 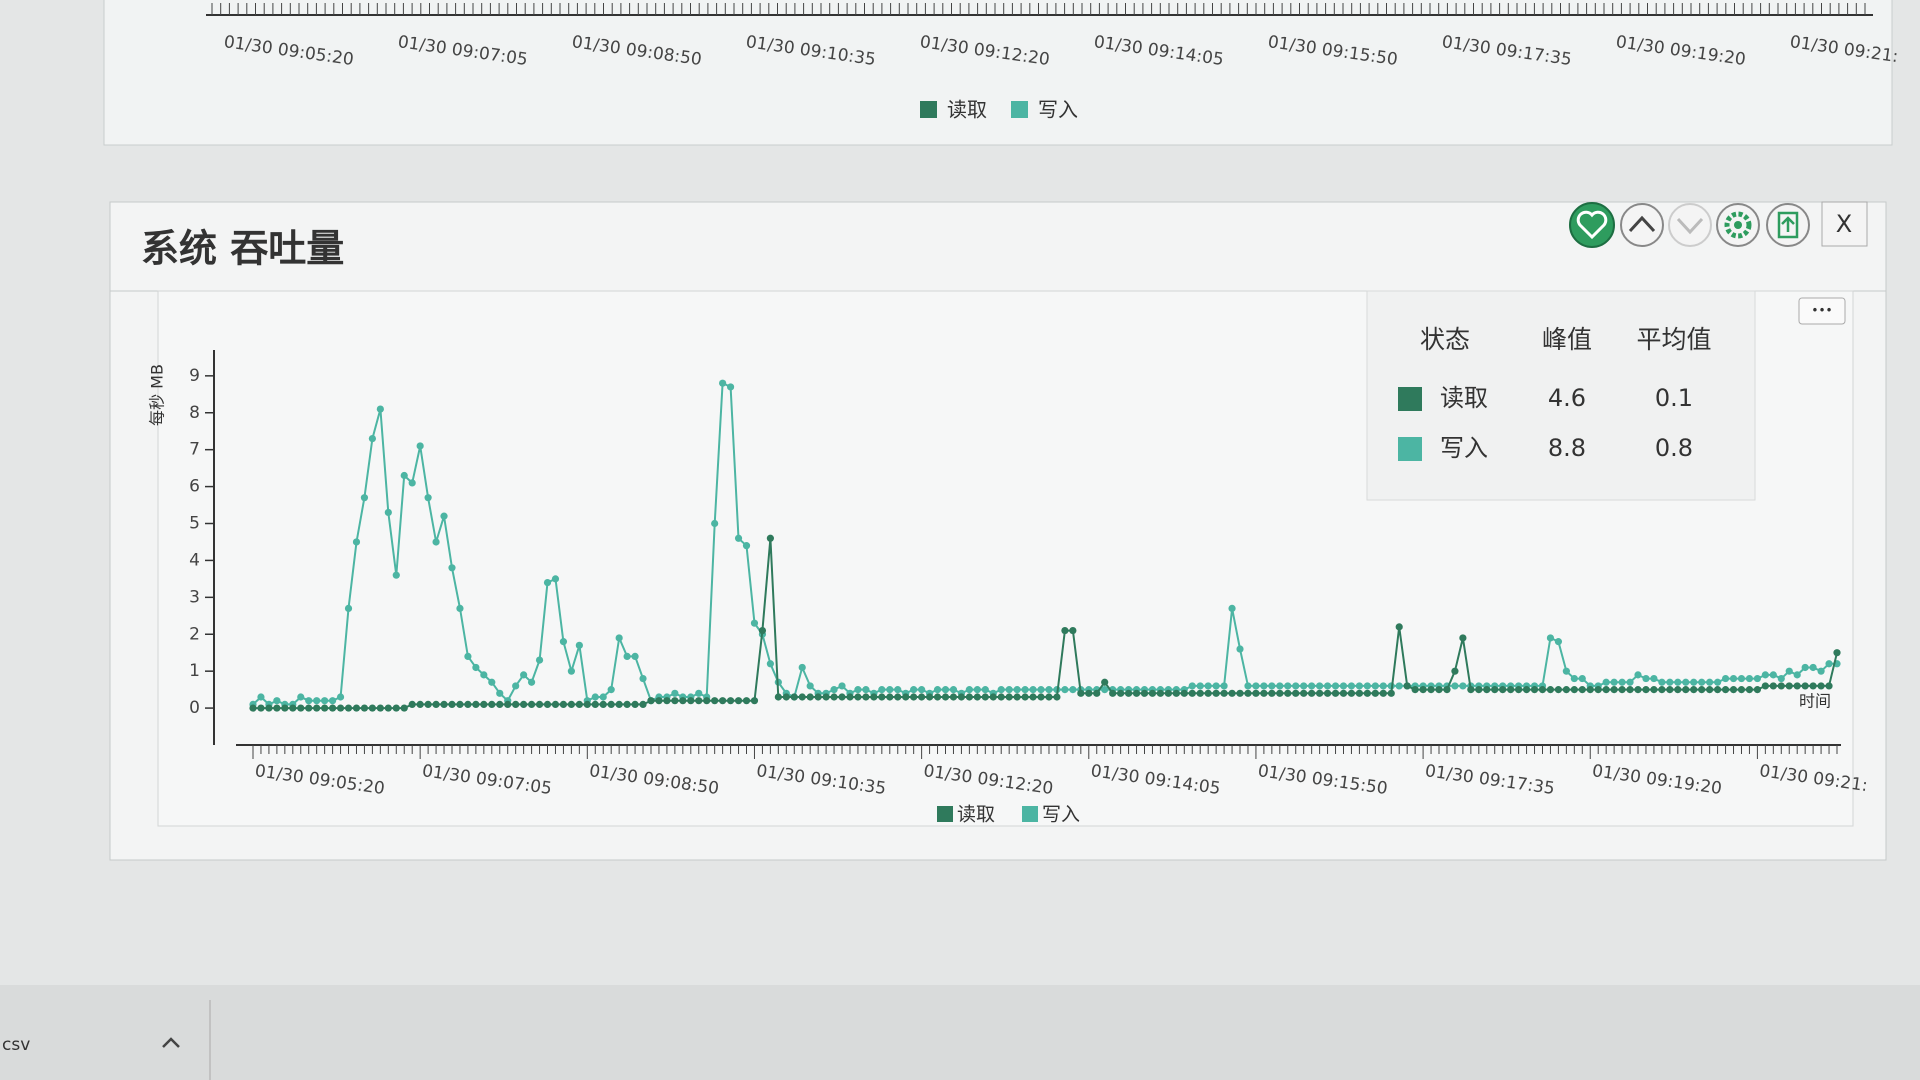 I want to click on menu-button: •••, so click(x=1822, y=311).